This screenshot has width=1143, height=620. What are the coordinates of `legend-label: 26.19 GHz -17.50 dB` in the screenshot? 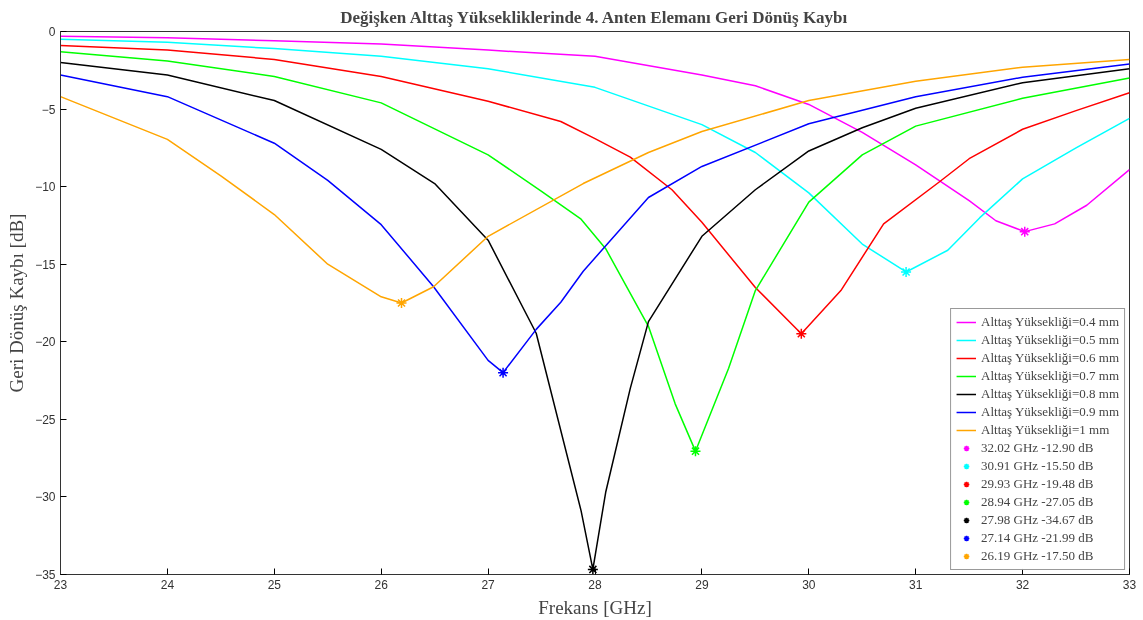 It's located at (1037, 556).